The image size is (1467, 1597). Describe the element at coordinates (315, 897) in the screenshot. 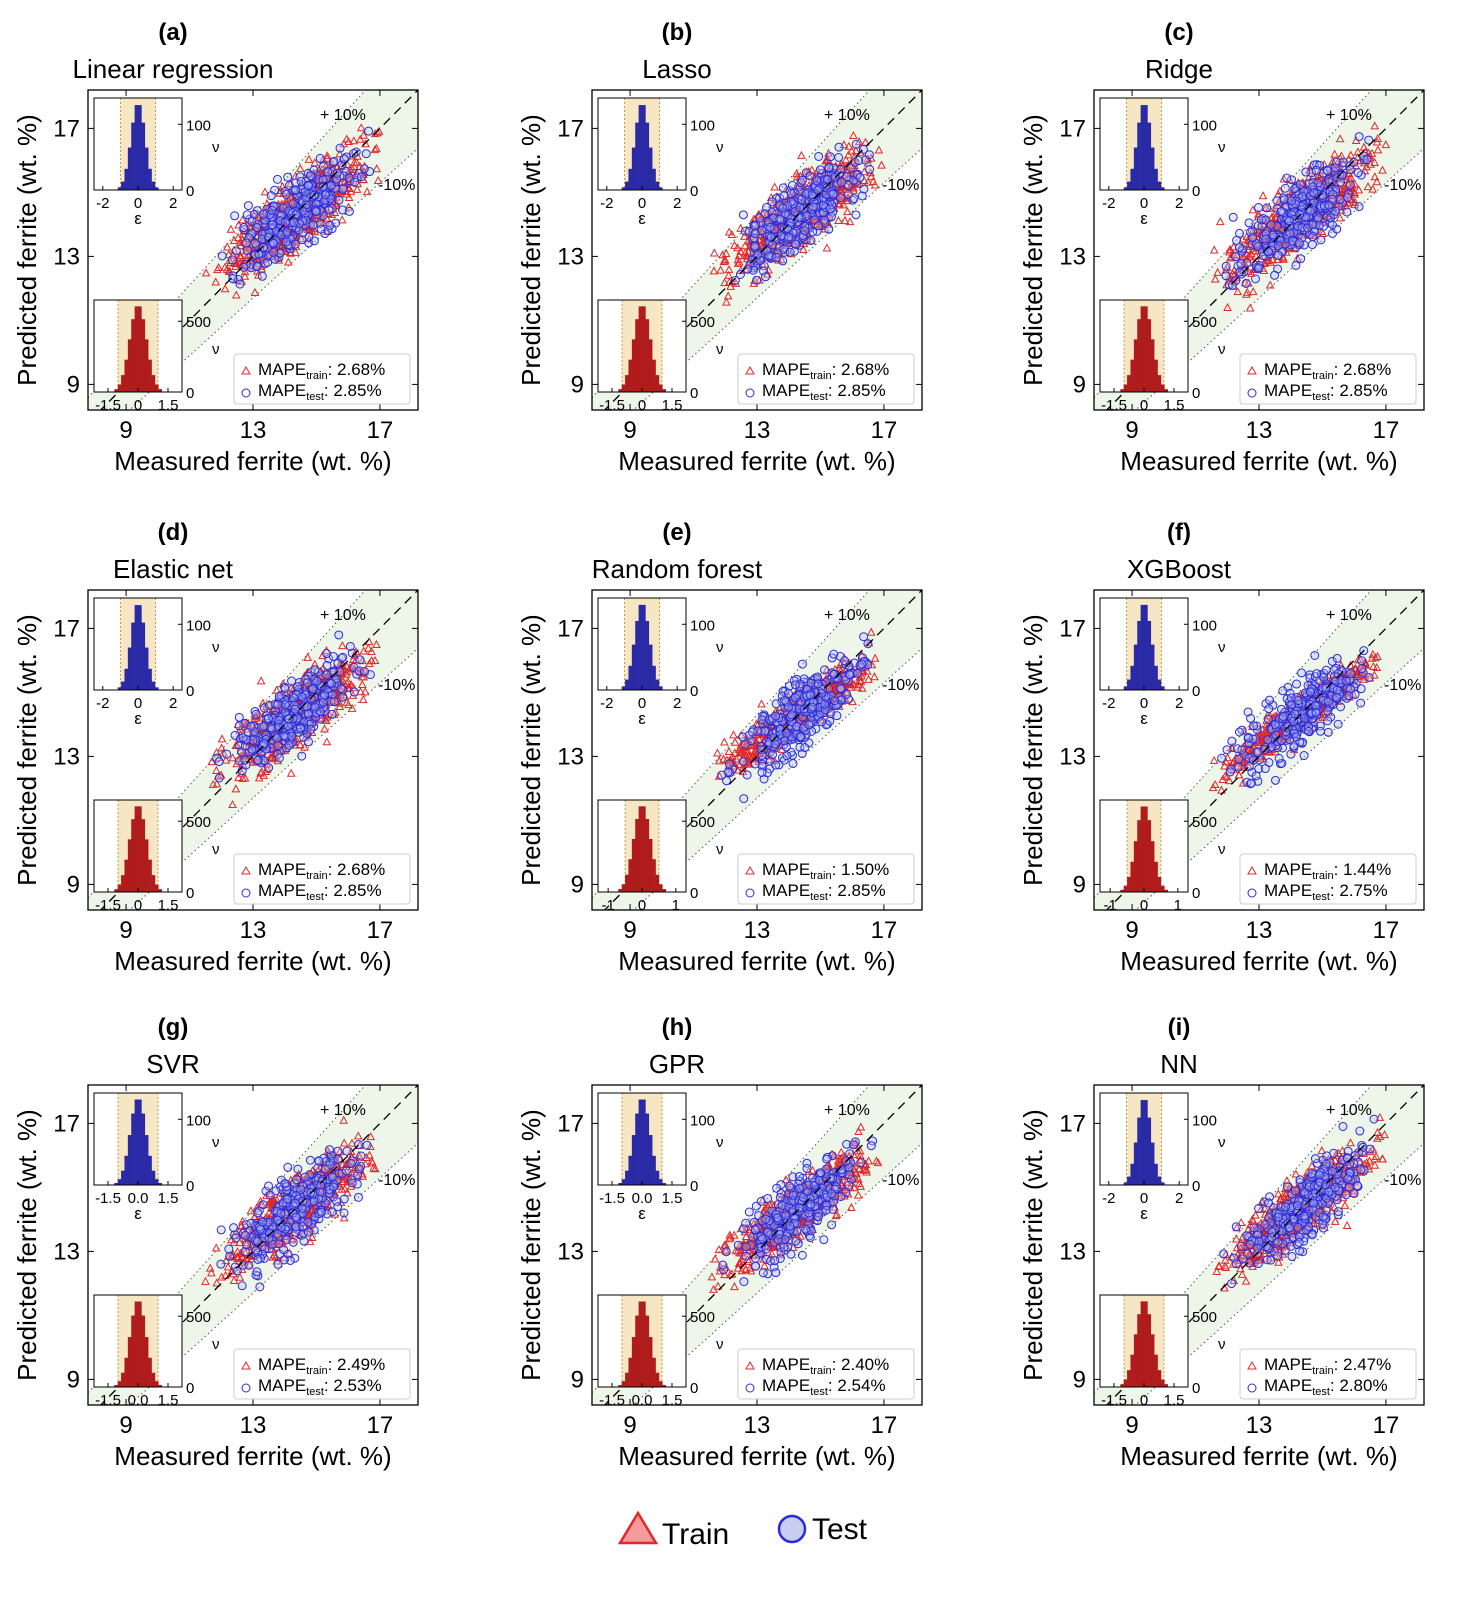

I see `mape-test-sub: test` at that location.